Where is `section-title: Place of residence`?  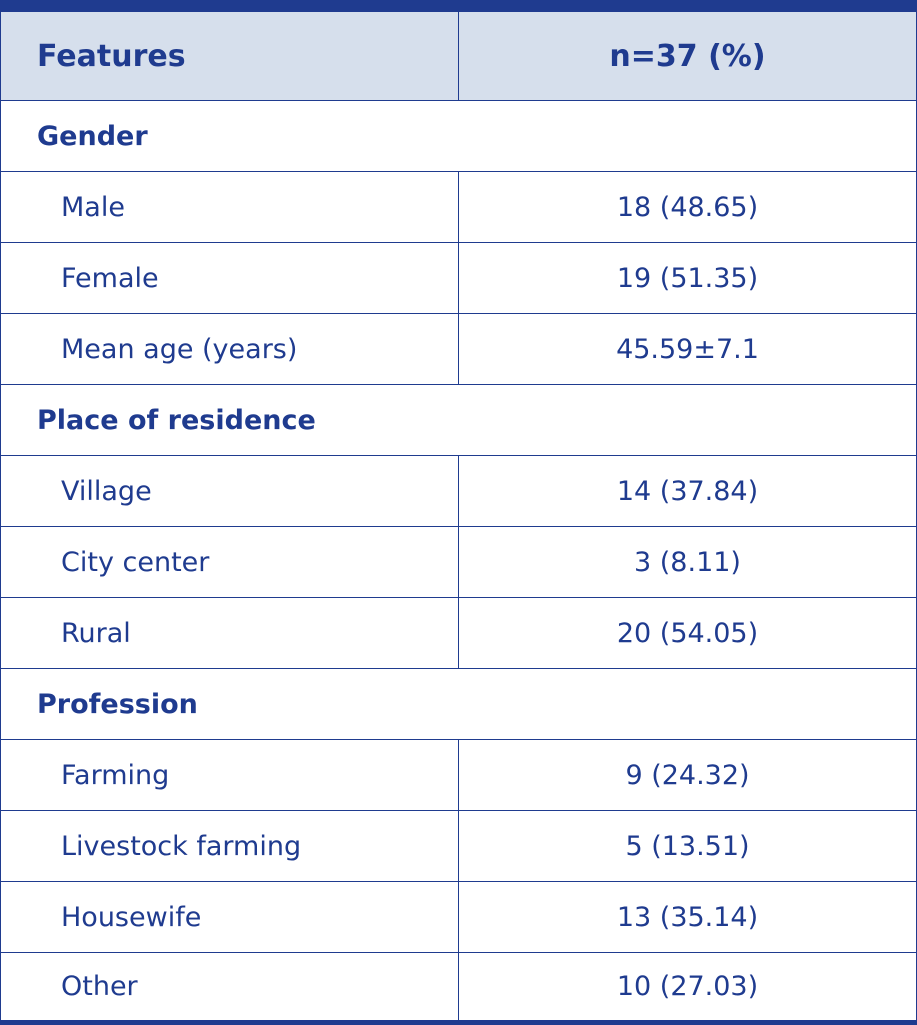 section-title: Place of residence is located at coordinates (176, 420).